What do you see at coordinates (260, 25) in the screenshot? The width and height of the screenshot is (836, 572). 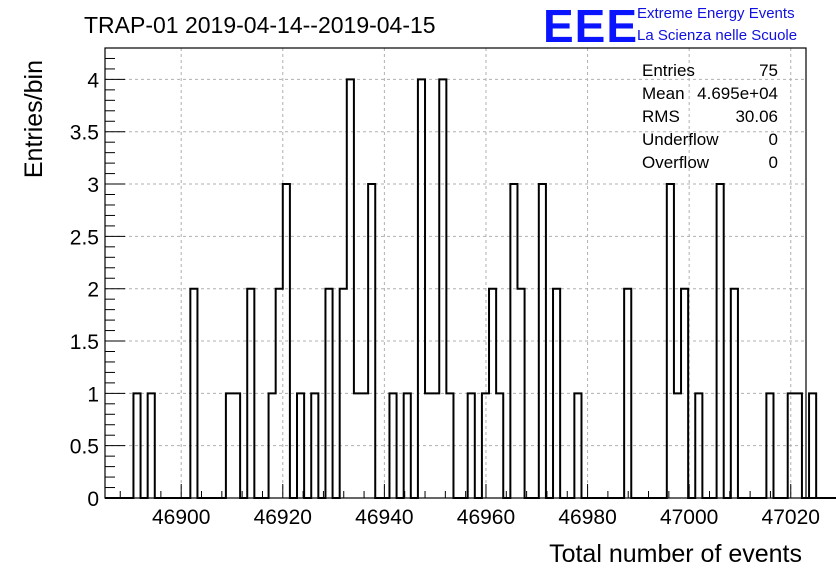 I see `chart-title: TRAP-01 2019-04-14--2019-04-15` at bounding box center [260, 25].